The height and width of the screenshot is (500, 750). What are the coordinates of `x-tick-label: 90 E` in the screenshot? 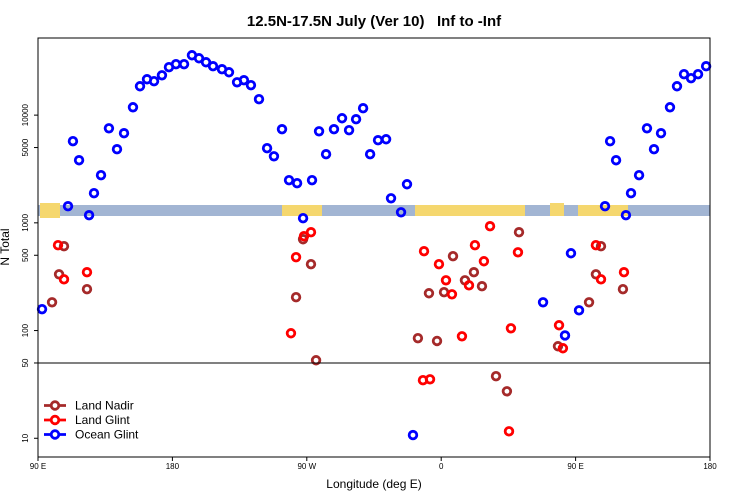 It's located at (38, 466).